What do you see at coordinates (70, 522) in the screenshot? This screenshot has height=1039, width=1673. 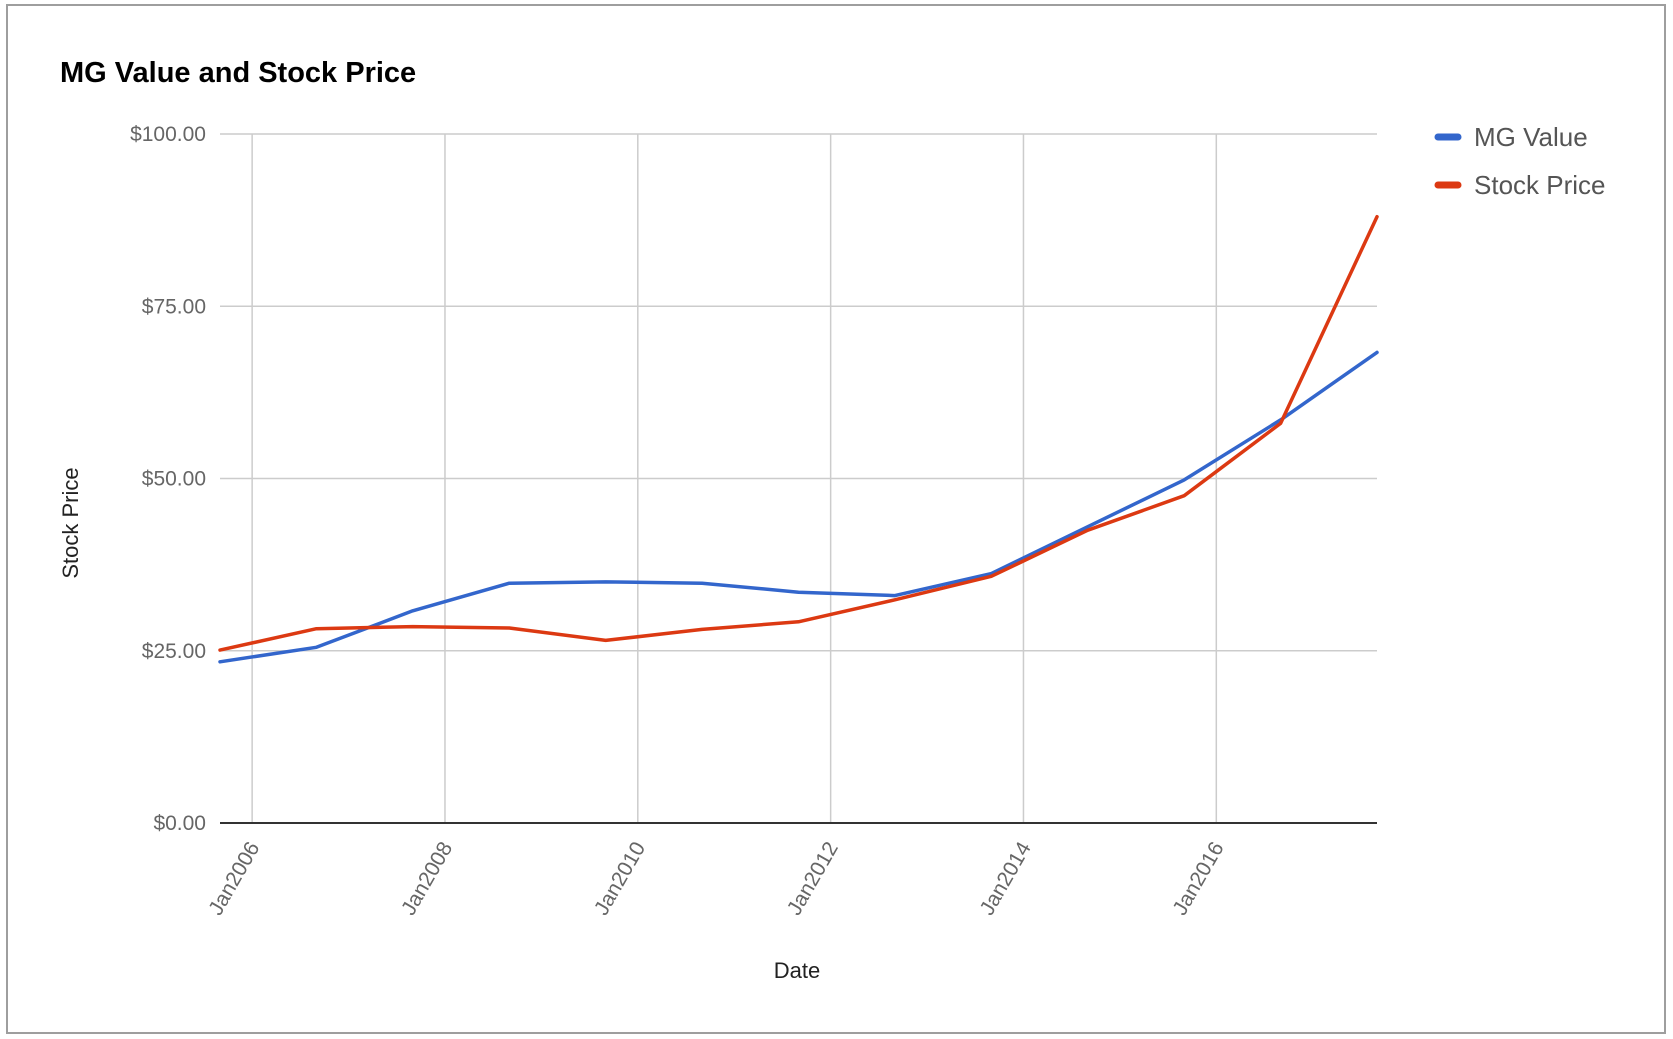 I see `y-axis-title: Stock Price` at bounding box center [70, 522].